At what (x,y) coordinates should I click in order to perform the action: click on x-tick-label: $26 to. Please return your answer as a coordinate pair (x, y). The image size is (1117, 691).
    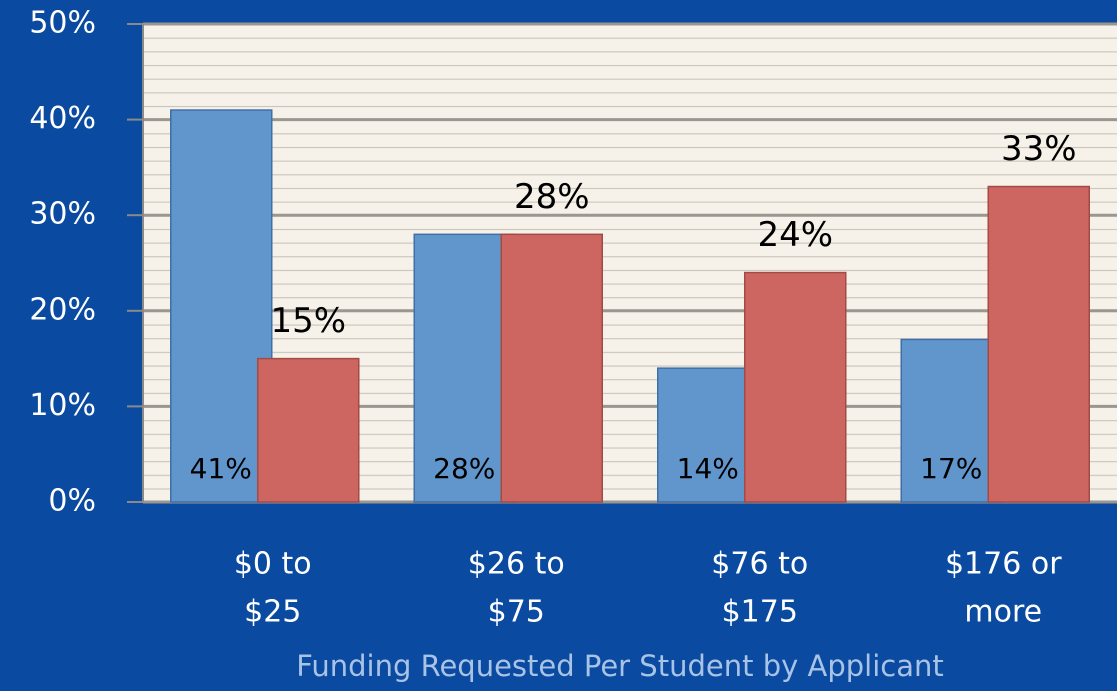
    Looking at the image, I should click on (516, 564).